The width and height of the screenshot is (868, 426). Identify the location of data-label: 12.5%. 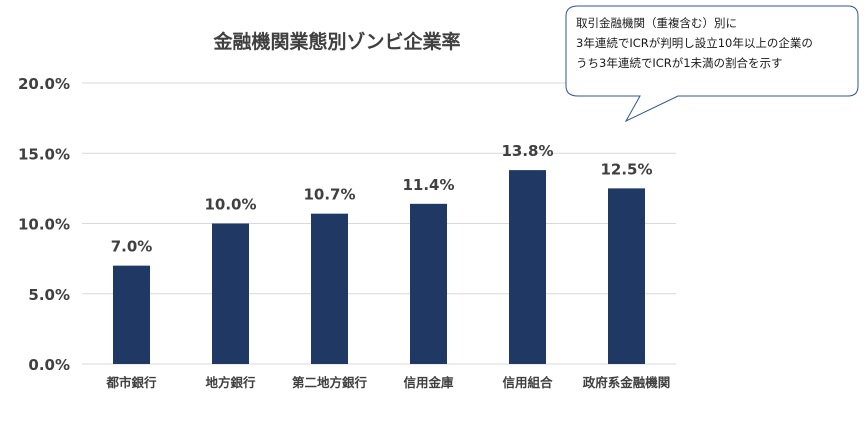
(626, 169).